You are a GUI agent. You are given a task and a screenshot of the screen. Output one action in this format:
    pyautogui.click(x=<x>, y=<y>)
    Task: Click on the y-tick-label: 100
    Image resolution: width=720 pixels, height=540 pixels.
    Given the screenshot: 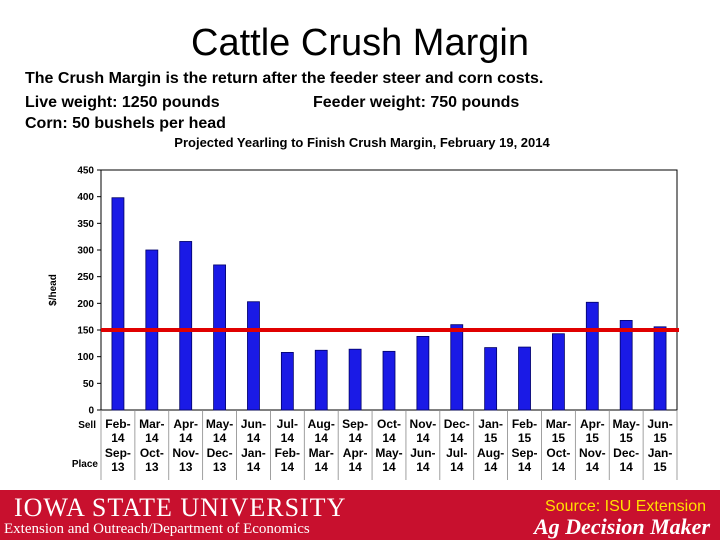 What is the action you would take?
    pyautogui.click(x=85, y=357)
    